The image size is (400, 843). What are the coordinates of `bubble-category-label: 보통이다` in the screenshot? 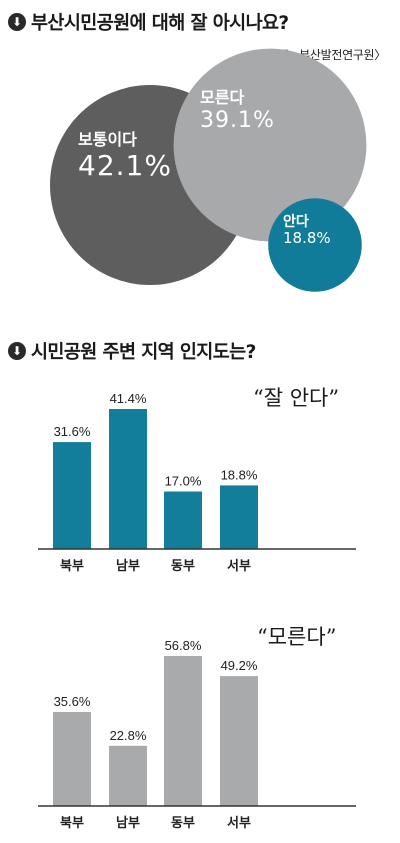 It's located at (107, 139).